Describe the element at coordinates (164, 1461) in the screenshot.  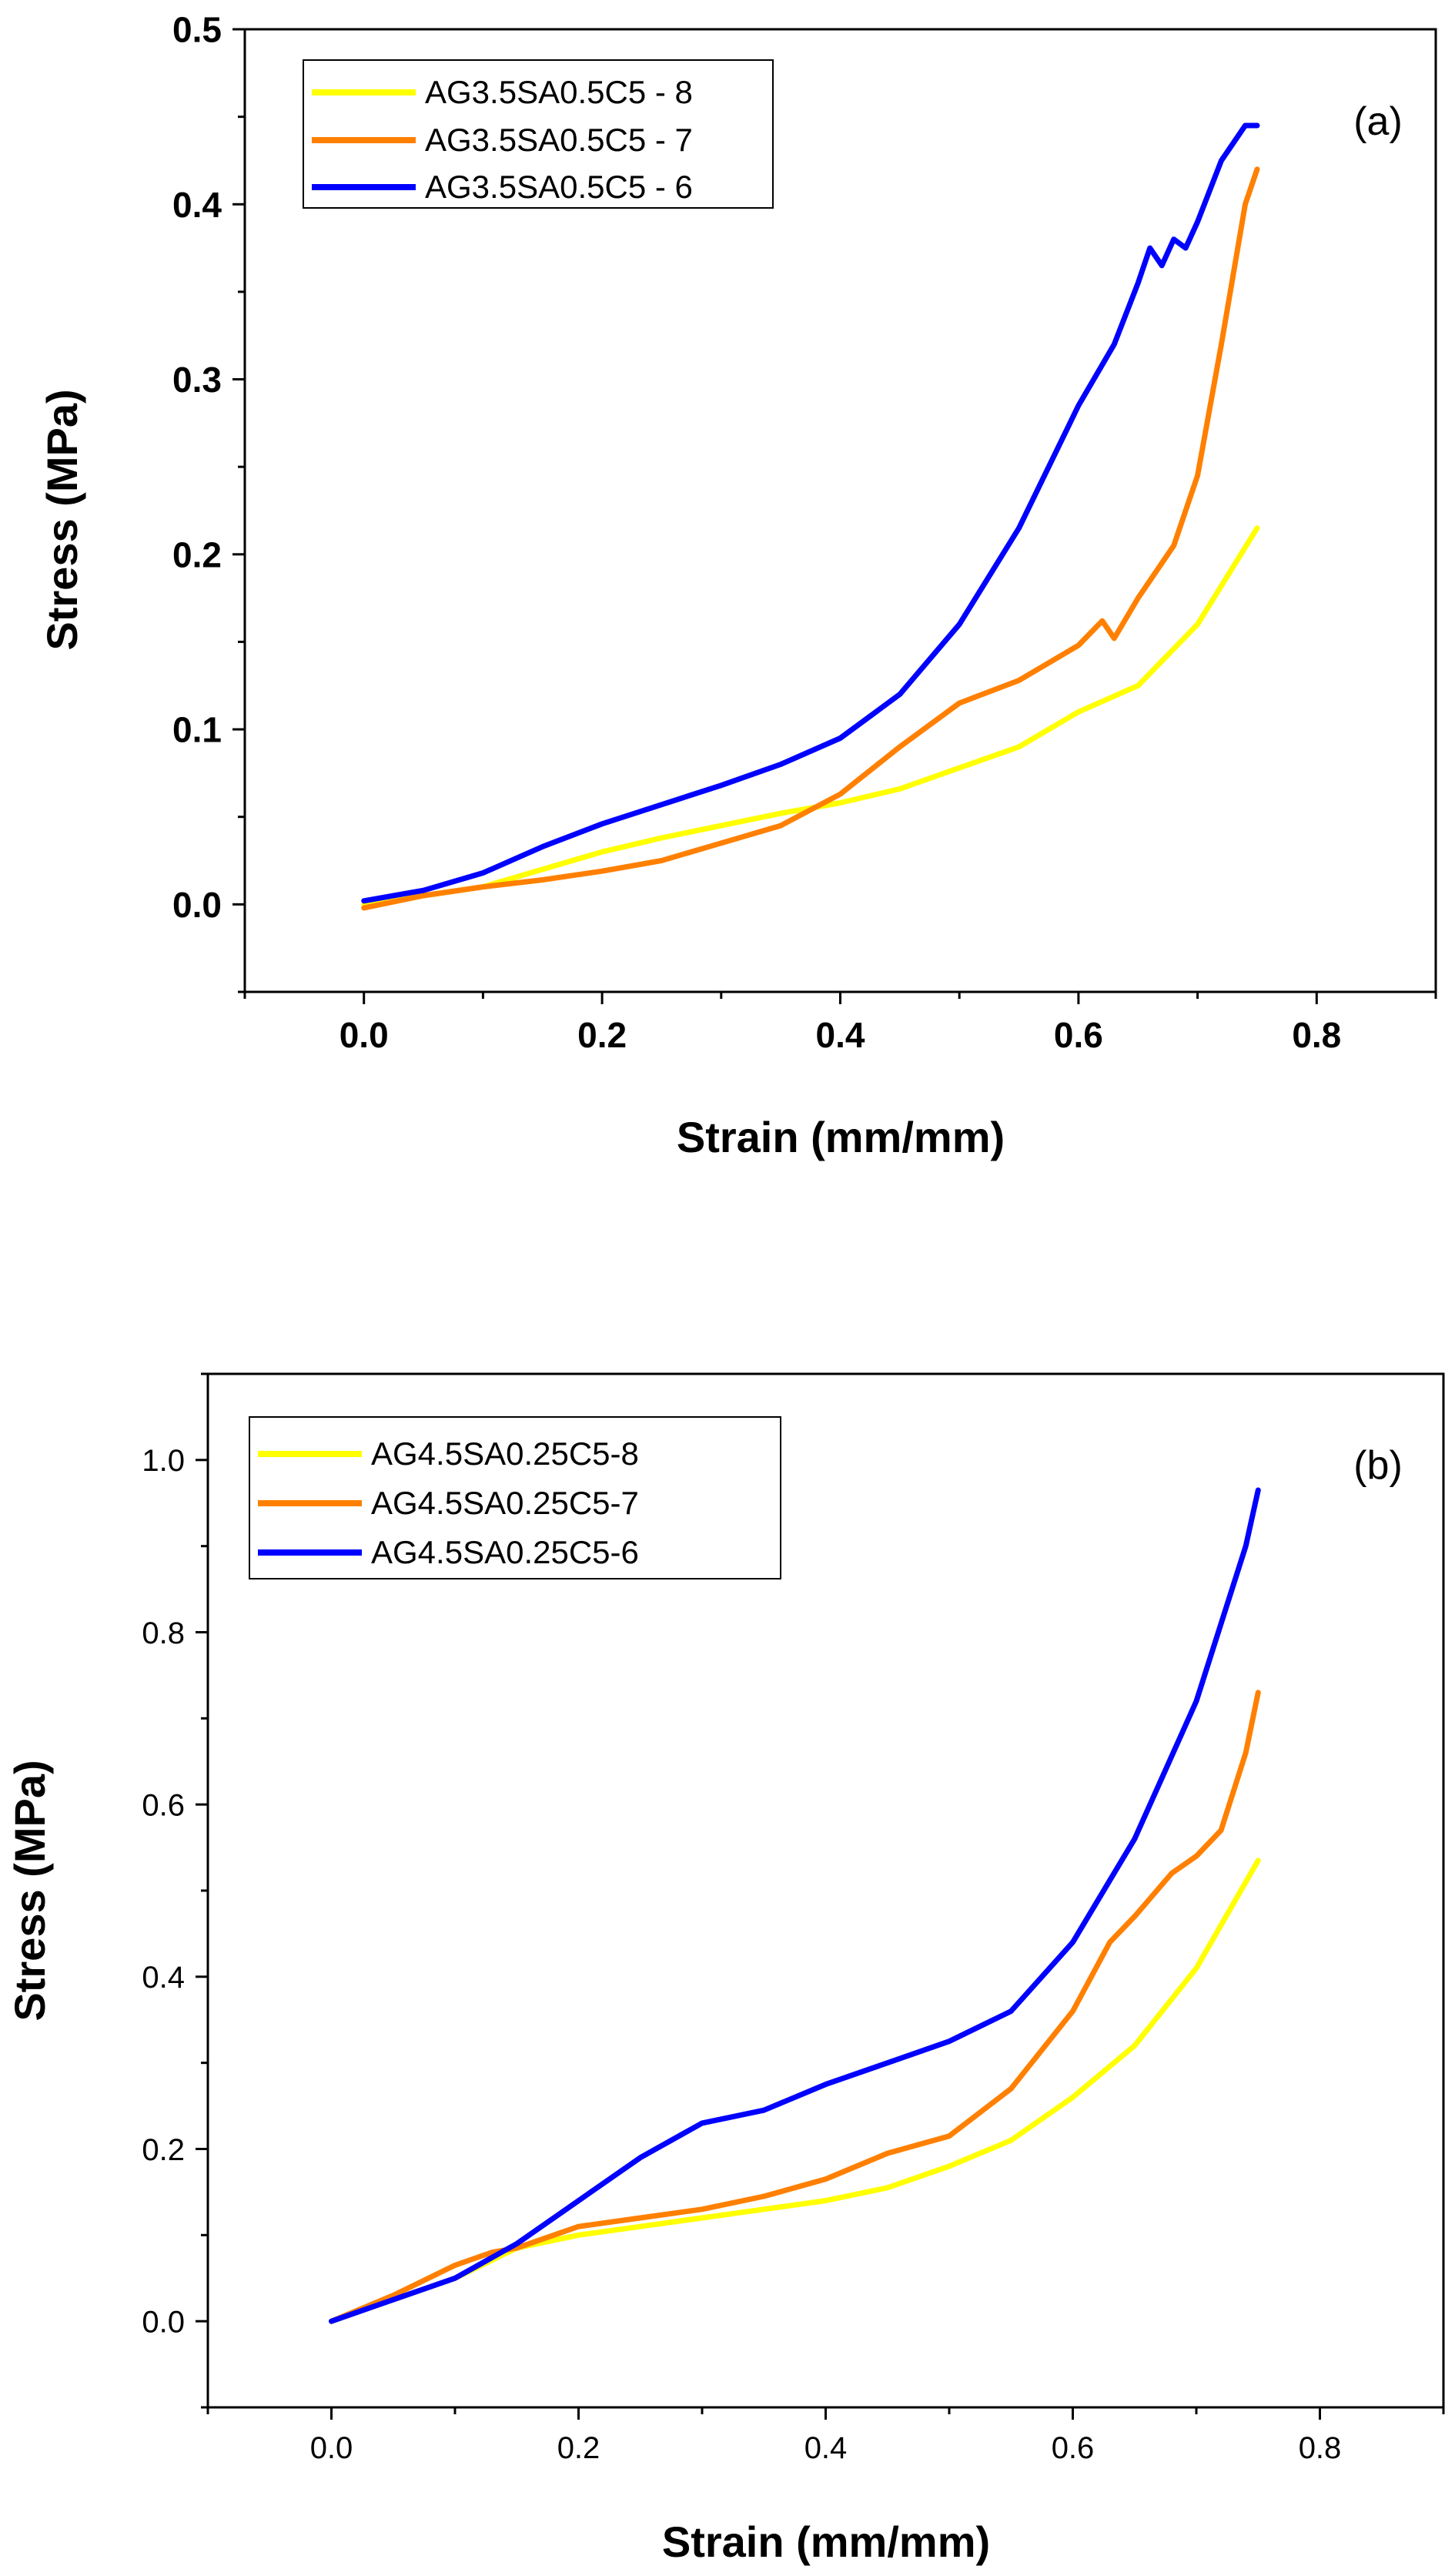
I see `y-tick-label: 1.0` at that location.